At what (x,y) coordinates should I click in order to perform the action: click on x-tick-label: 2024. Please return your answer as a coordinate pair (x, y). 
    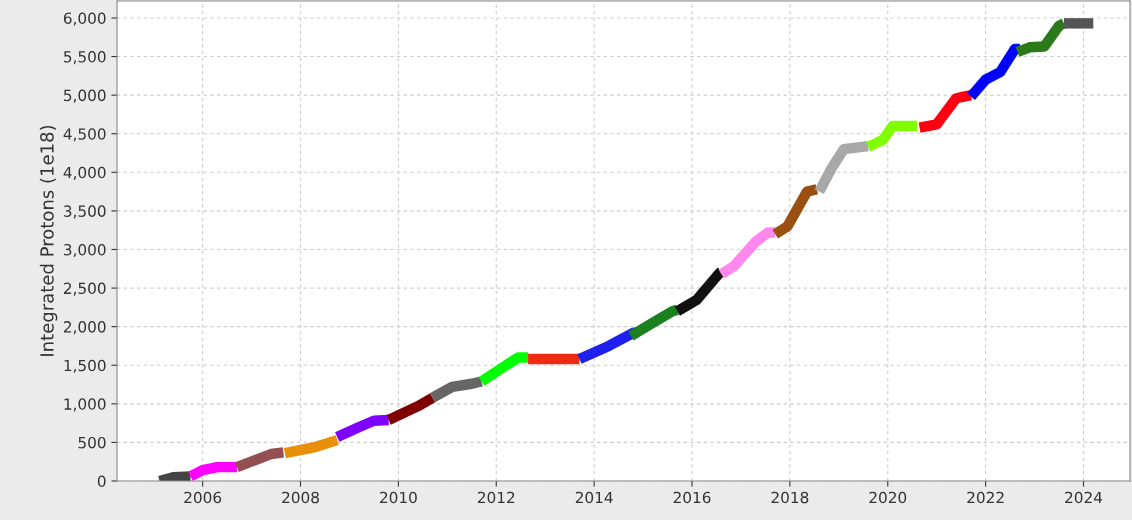
    Looking at the image, I should click on (1084, 497).